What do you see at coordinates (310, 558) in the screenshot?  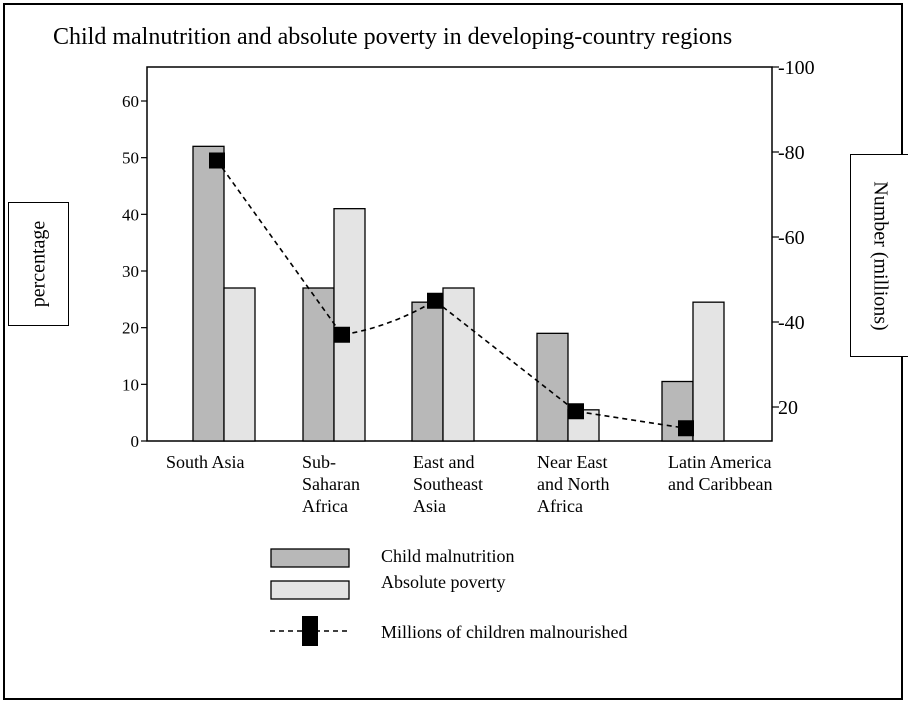 I see `legend-swatch-malnutrition` at bounding box center [310, 558].